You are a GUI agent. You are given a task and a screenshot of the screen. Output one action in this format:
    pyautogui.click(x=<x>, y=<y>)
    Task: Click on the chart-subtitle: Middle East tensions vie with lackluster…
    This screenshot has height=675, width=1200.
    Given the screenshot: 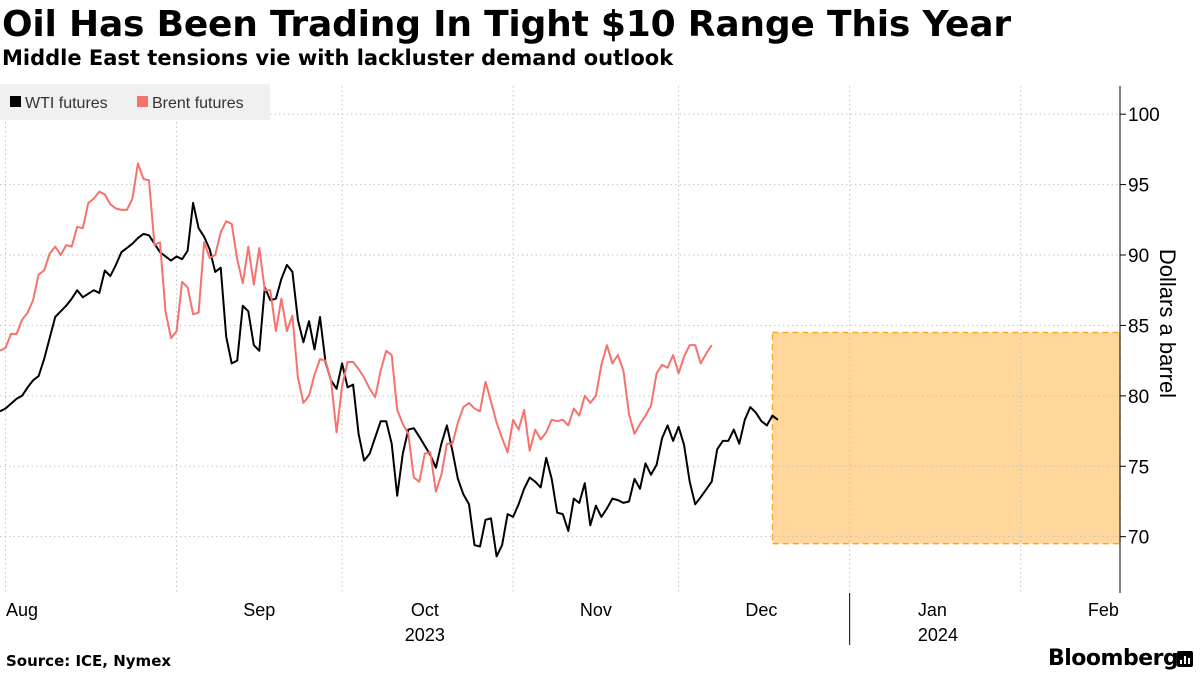 What is the action you would take?
    pyautogui.click(x=338, y=58)
    